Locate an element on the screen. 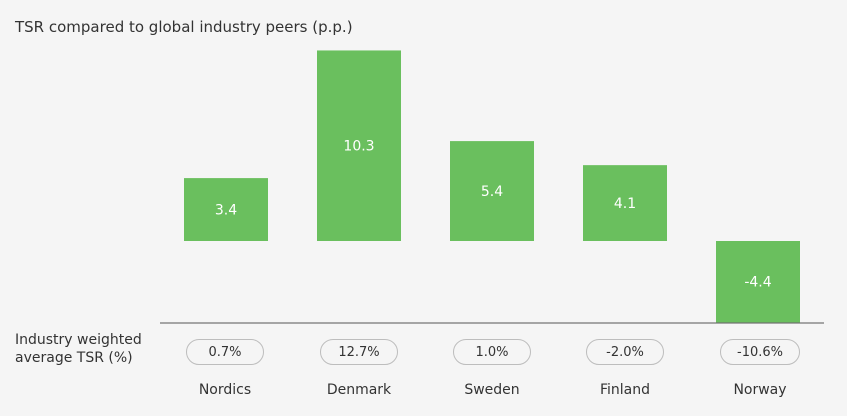 The height and width of the screenshot is (416, 847). category-label-denmark: Denmark is located at coordinates (359, 390).